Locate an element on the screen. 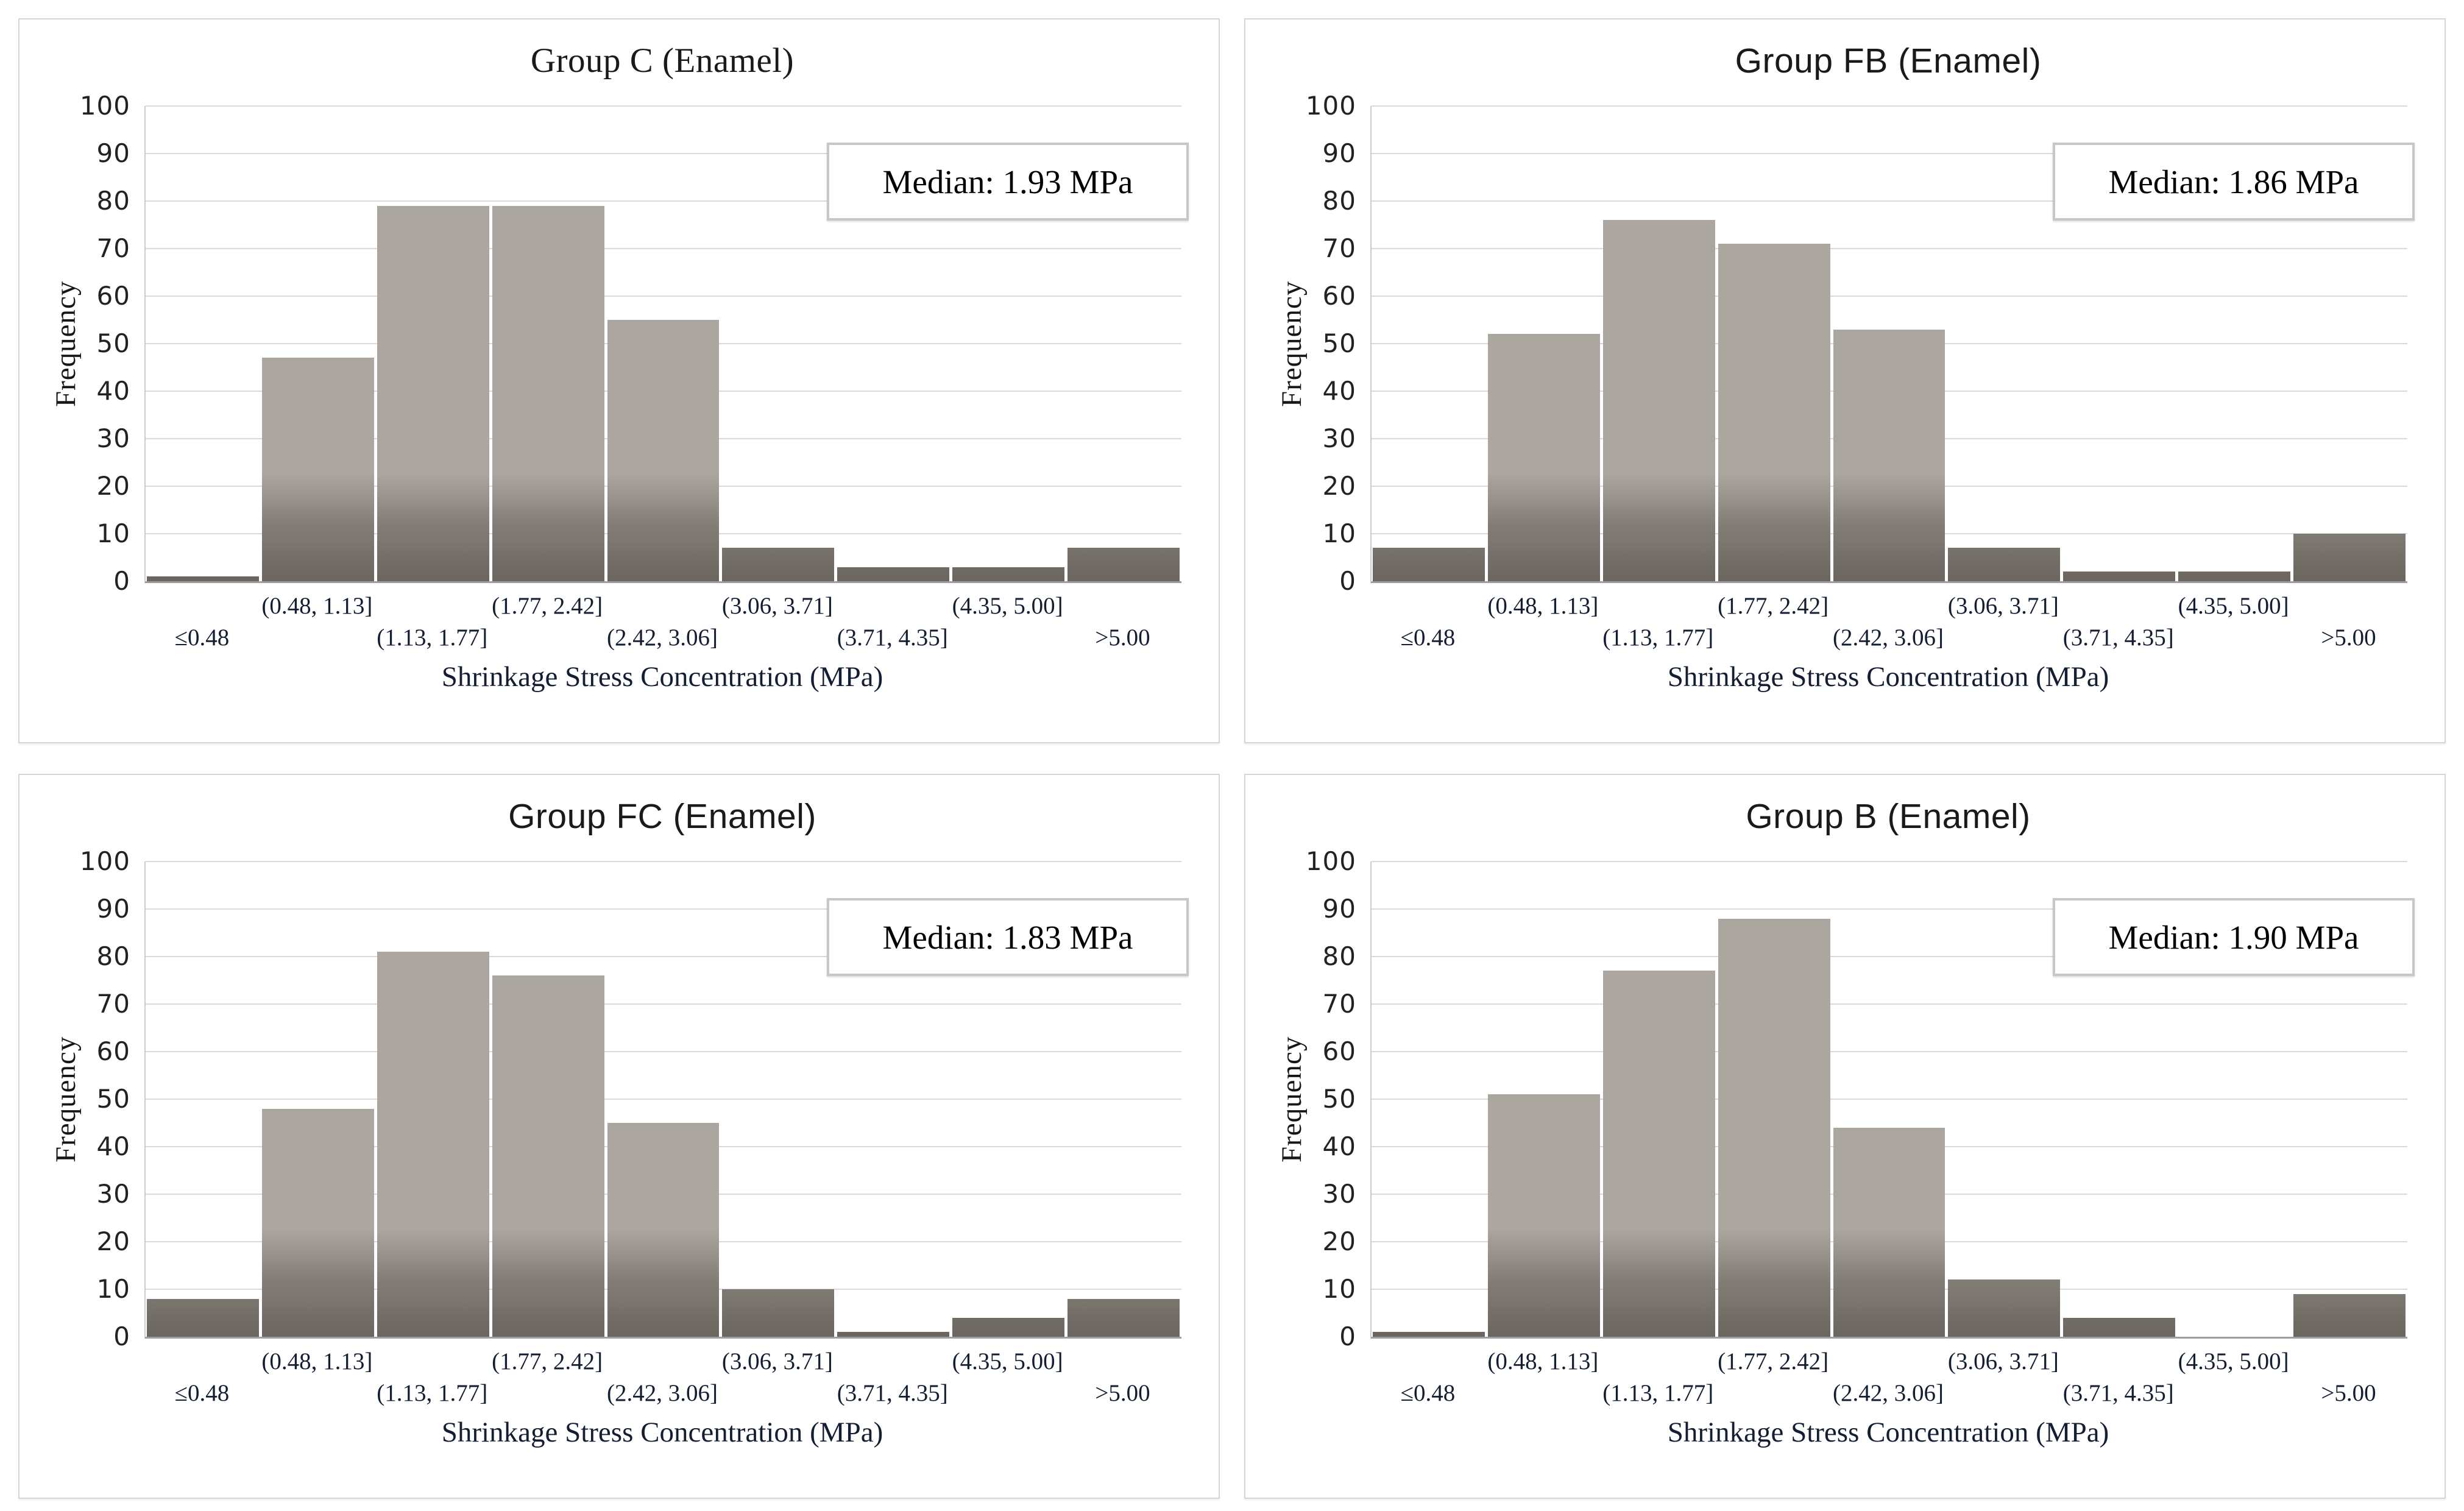  y-tick-label: 80 is located at coordinates (113, 956).